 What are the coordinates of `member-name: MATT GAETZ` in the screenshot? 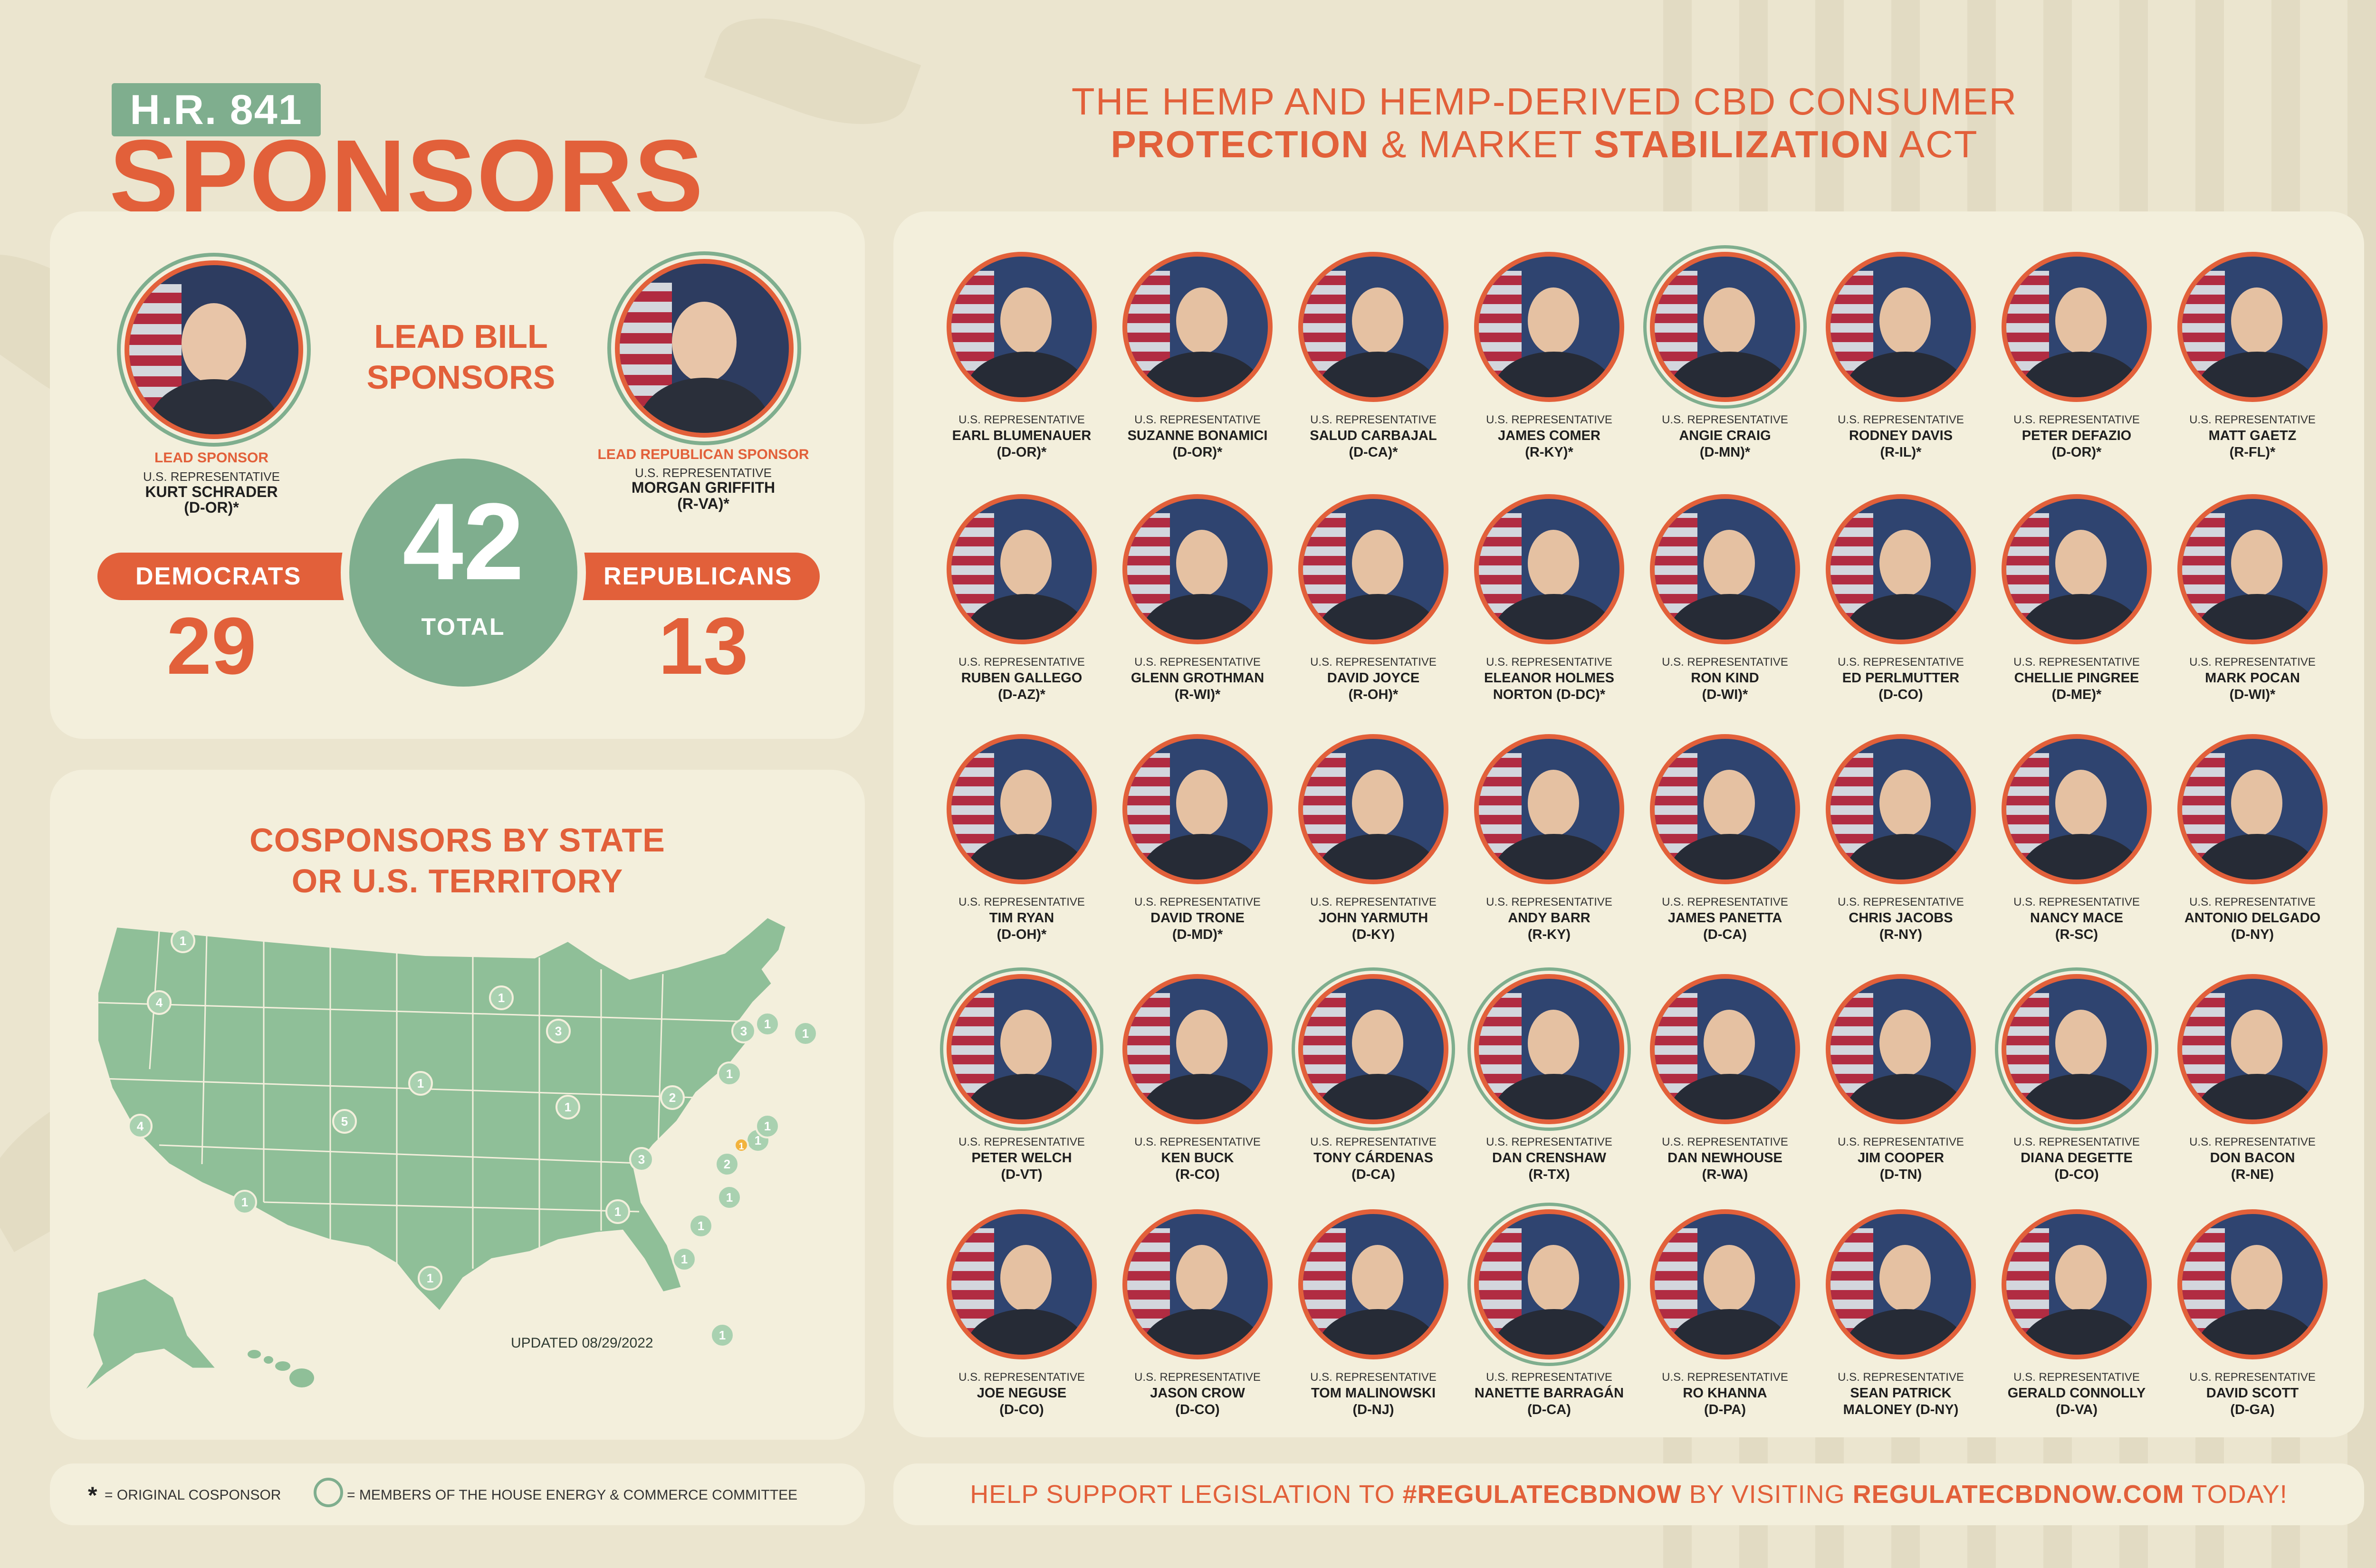 It's located at (2252, 436).